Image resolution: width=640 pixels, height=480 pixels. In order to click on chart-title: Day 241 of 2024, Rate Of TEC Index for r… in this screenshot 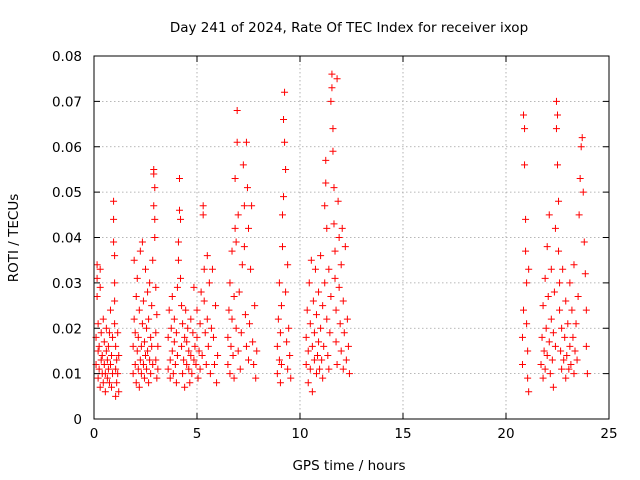, I will do `click(349, 28)`.